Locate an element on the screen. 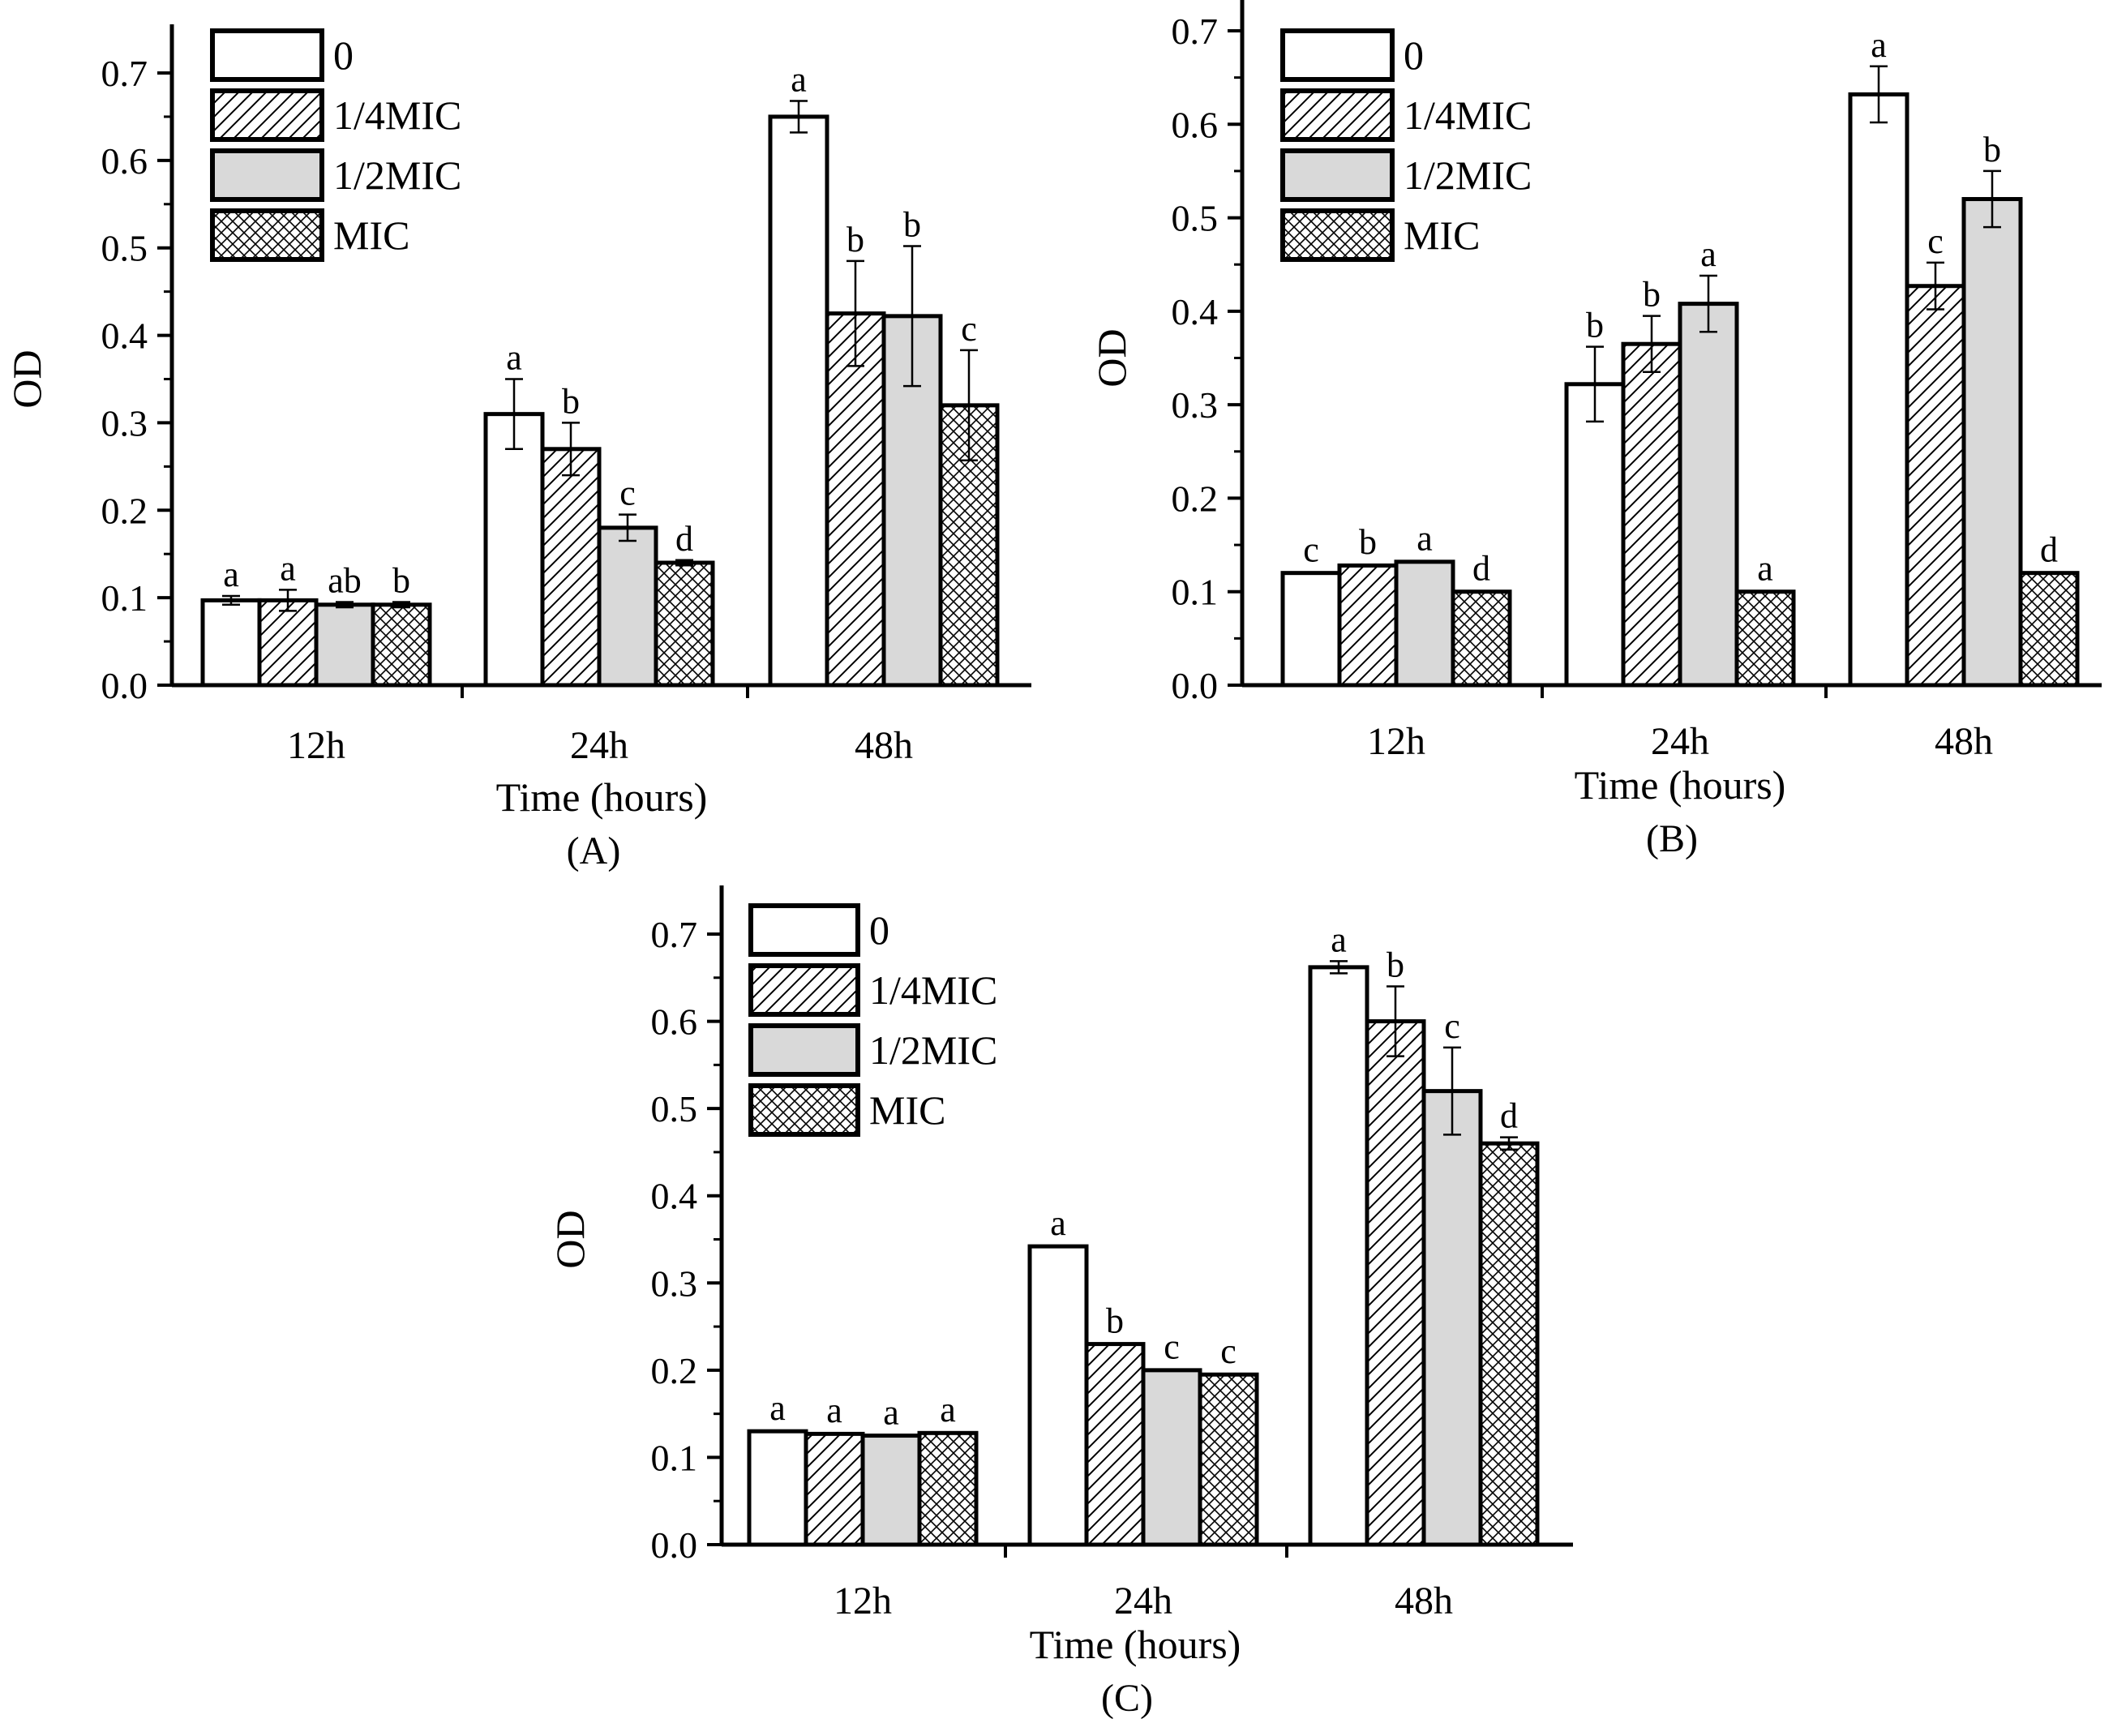 The width and height of the screenshot is (2113, 1736). y-tick-label: 0.3 is located at coordinates (1196, 405).